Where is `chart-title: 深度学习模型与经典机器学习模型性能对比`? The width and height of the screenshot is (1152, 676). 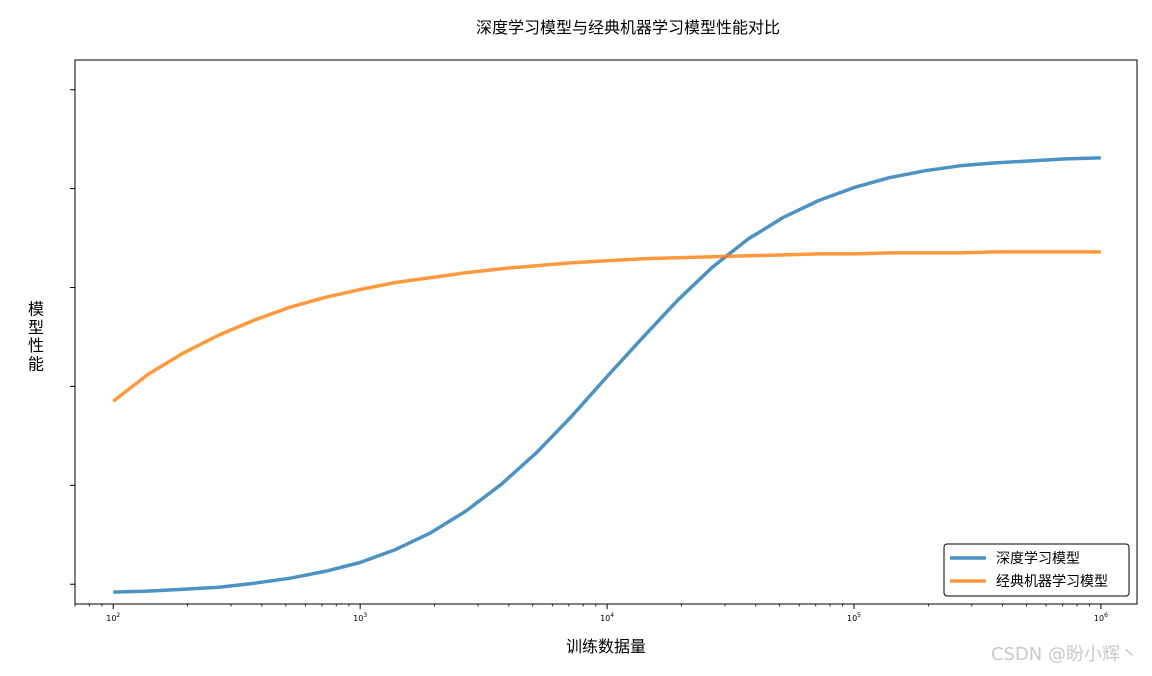 chart-title: 深度学习模型与经典机器学习模型性能对比 is located at coordinates (628, 27).